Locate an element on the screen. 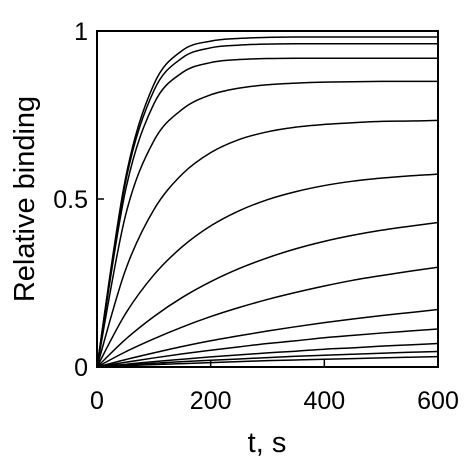  y-tick-label-1: 0.5 is located at coordinates (70, 200).